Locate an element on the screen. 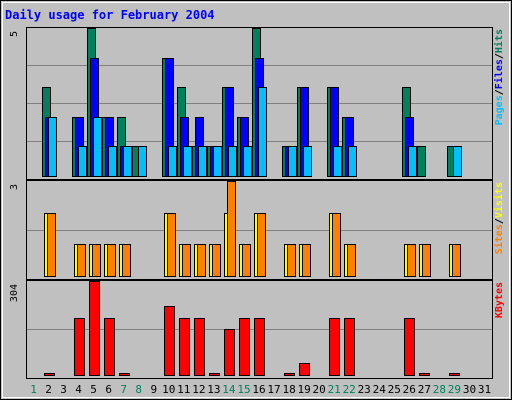 Image resolution: width=512 pixels, height=400 pixels. day-label-26: 26 is located at coordinates (409, 389).